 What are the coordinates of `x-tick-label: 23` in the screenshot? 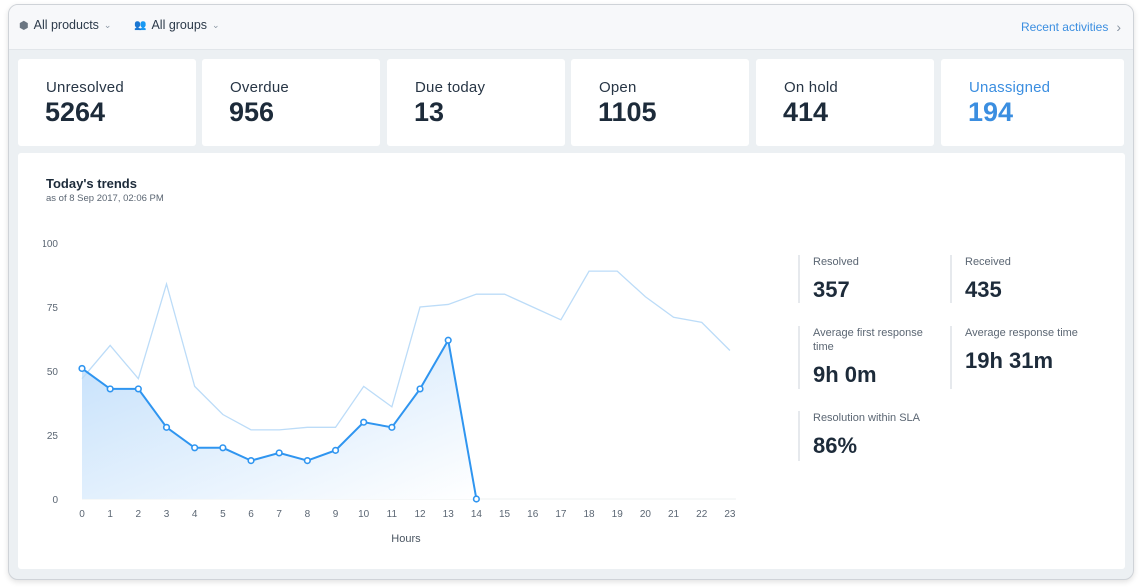 It's located at (730, 514).